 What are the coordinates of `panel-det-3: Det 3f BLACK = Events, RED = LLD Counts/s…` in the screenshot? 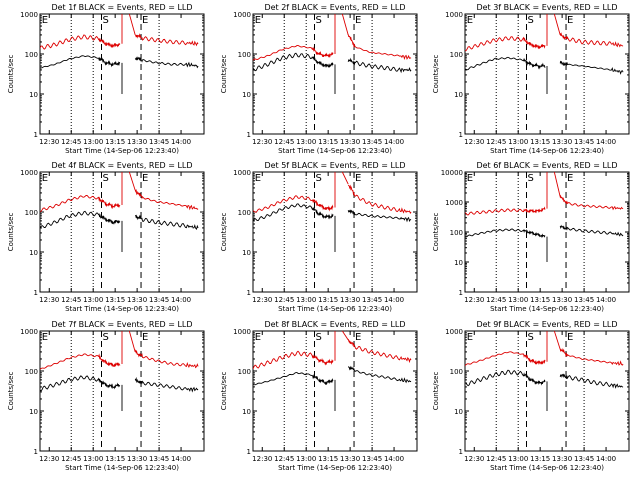 It's located at (531, 79).